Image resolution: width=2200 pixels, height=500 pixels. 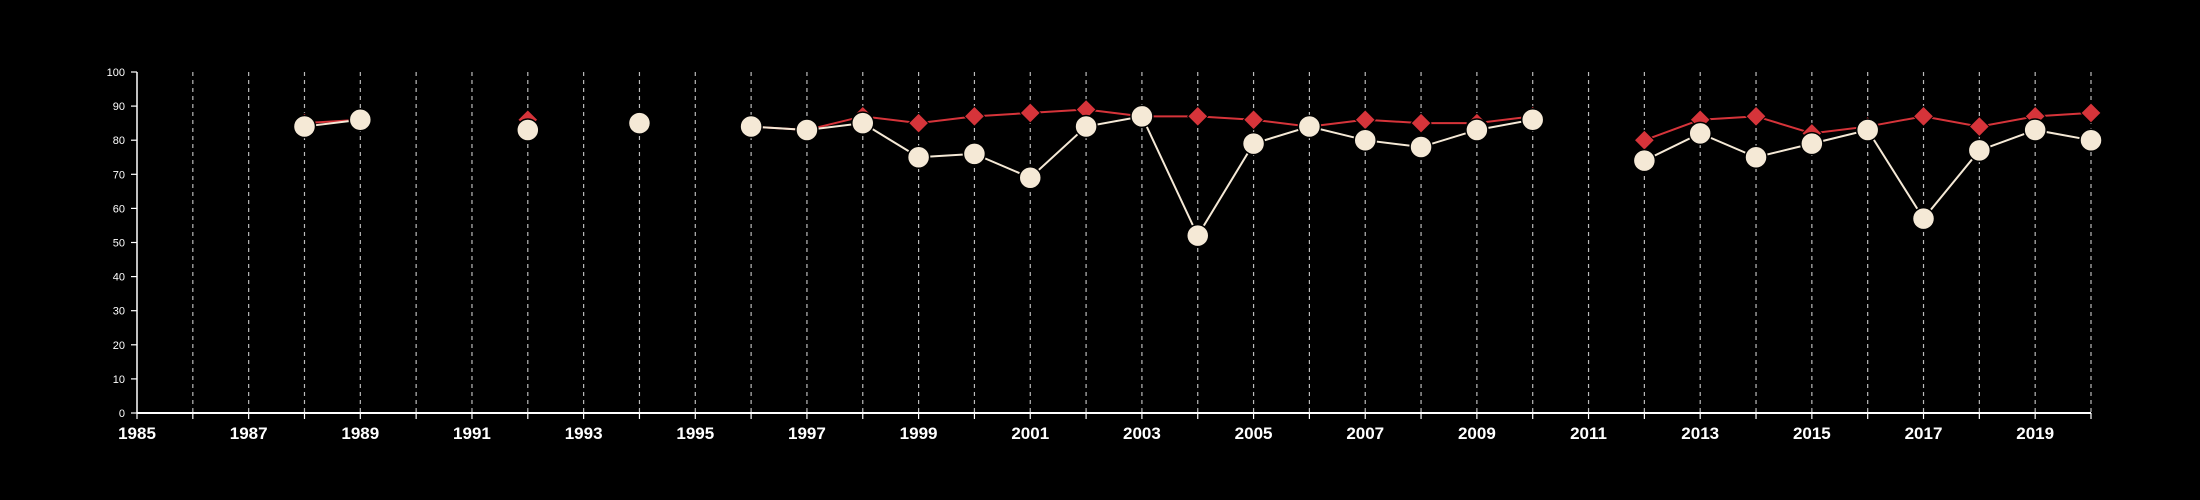 What do you see at coordinates (119, 141) in the screenshot?
I see `y-tick-label: 80` at bounding box center [119, 141].